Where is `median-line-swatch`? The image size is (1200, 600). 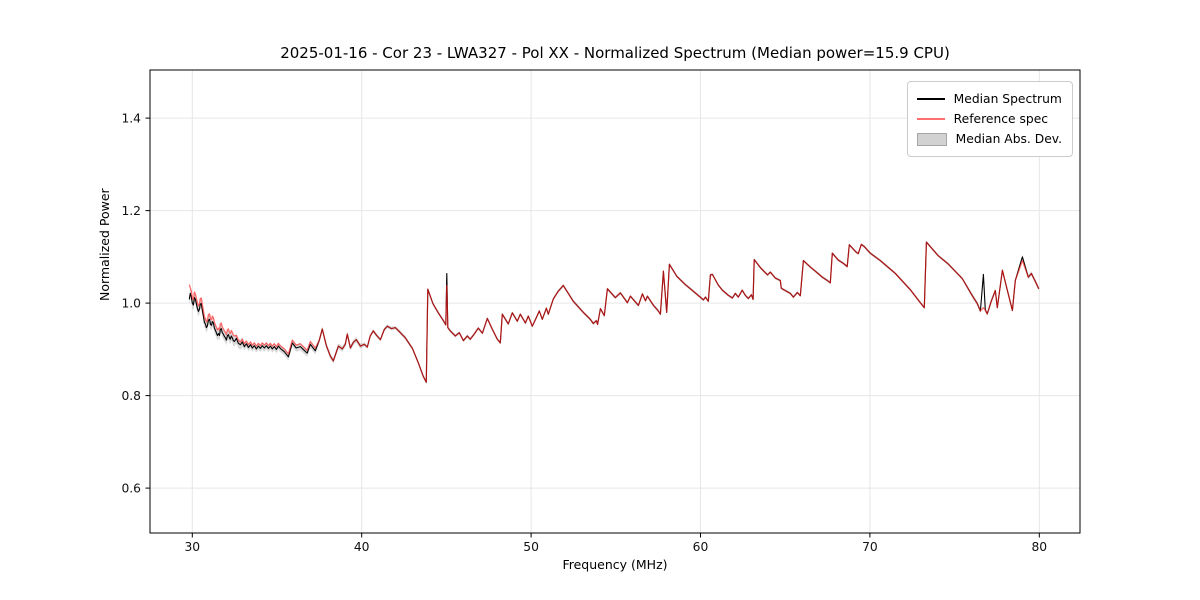 median-line-swatch is located at coordinates (930, 99).